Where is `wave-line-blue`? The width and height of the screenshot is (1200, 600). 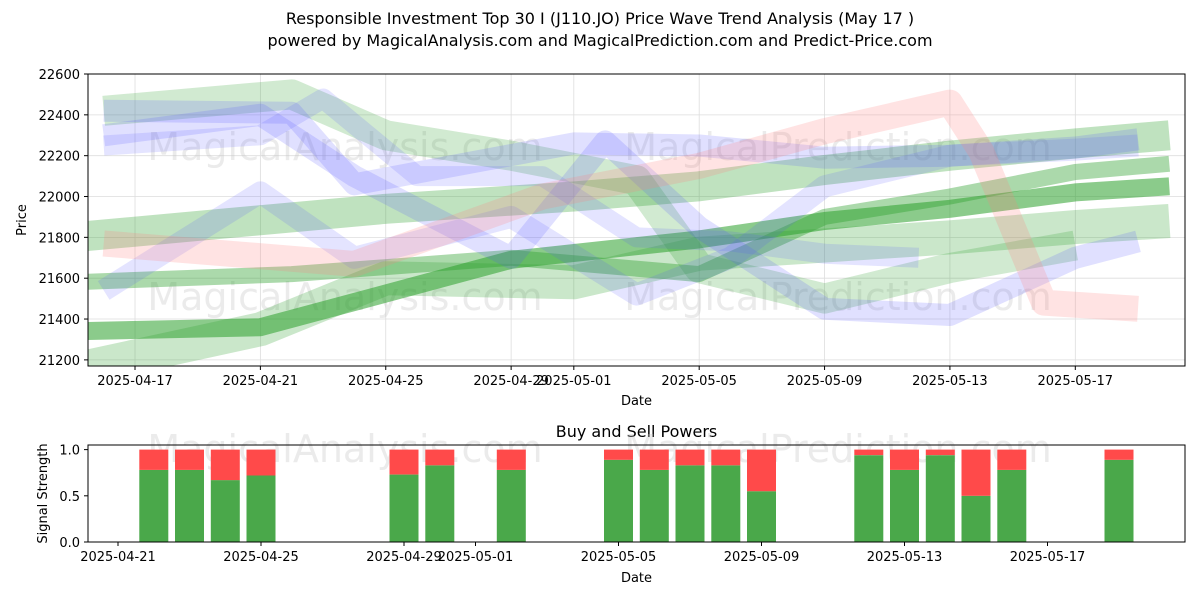 wave-line-blue is located at coordinates (621, 147).